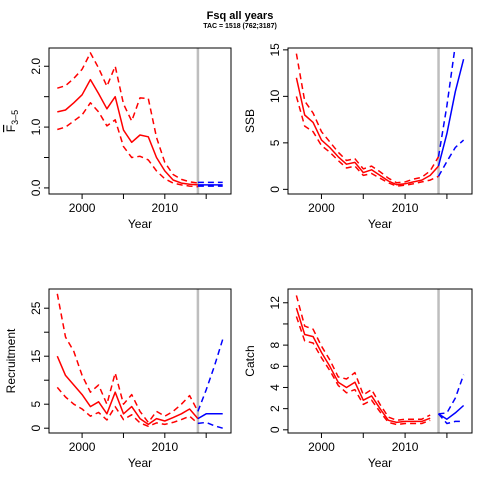 Image resolution: width=480 pixels, height=480 pixels. What do you see at coordinates (12, 121) in the screenshot?
I see `y-axis-label: F3–5` at bounding box center [12, 121].